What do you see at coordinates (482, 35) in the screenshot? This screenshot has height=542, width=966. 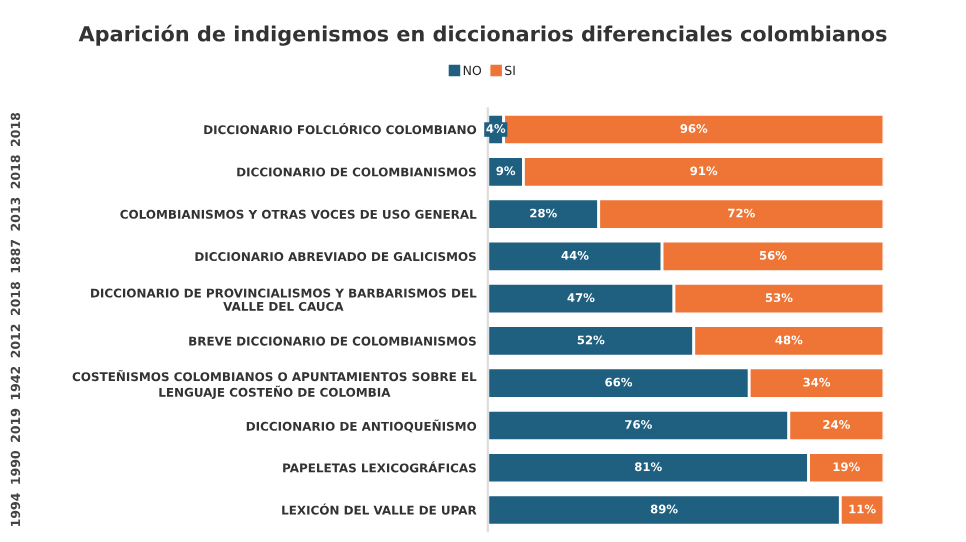 I see `chart-title: Aparición de indigenismos en diccionarios diferenciales colombianos` at bounding box center [482, 35].